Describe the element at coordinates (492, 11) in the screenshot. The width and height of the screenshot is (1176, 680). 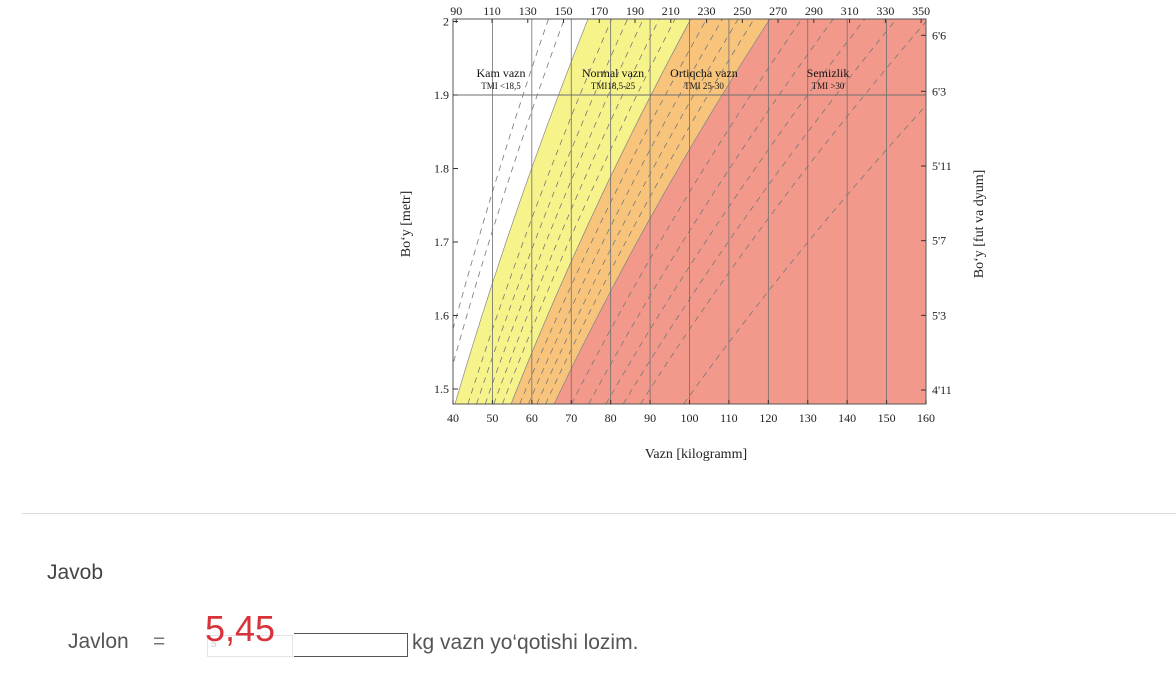
I see `top-tick-label: 110` at that location.